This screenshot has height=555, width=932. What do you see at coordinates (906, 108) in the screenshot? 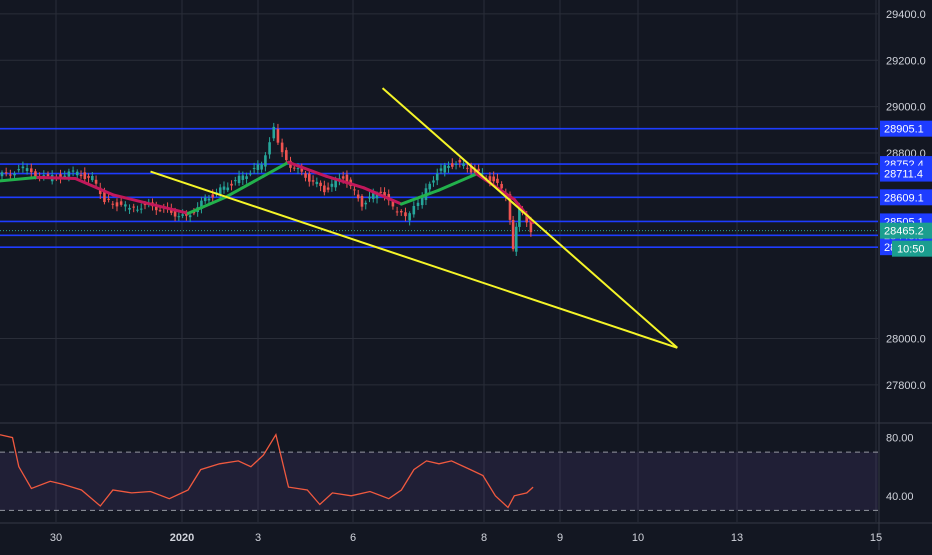
I see `y-tick-label: 29000.0` at bounding box center [906, 108].